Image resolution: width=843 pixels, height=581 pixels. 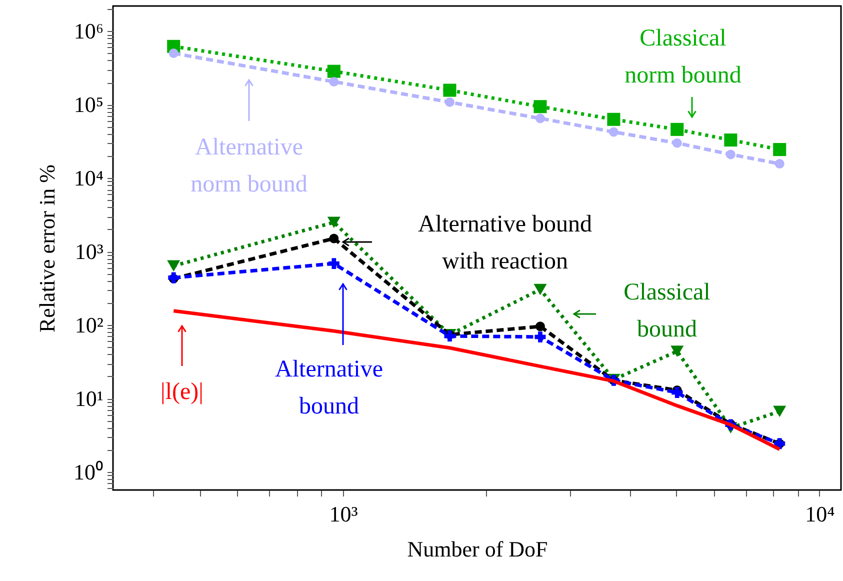 What do you see at coordinates (89, 251) in the screenshot?
I see `y-tick-label: 10³` at bounding box center [89, 251].